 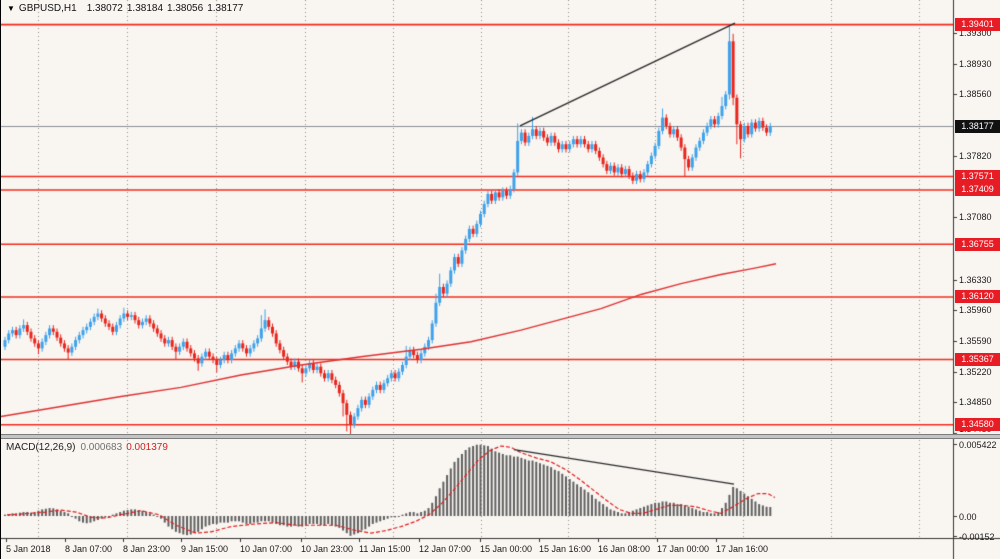 I want to click on macd-indicator-label: MACD(12,26,9) 0.000683 0.001379, so click(x=87, y=447).